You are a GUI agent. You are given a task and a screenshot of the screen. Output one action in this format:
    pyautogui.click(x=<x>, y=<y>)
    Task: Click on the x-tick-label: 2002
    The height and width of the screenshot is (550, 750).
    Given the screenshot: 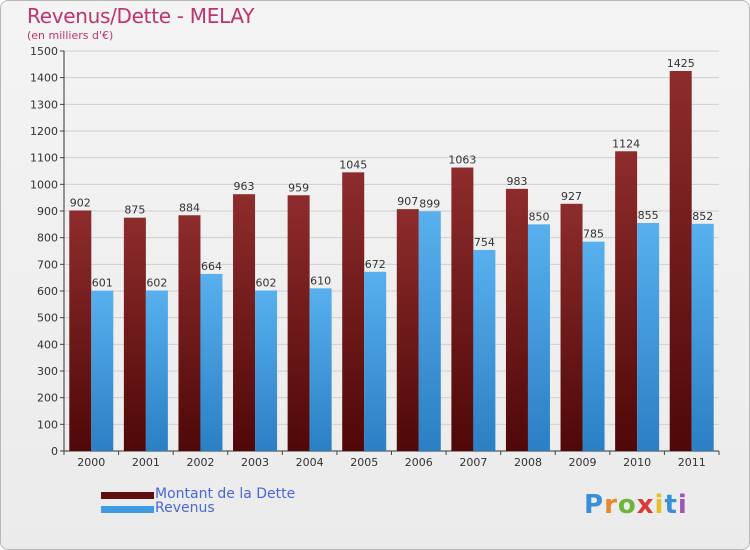 What is the action you would take?
    pyautogui.click(x=200, y=462)
    